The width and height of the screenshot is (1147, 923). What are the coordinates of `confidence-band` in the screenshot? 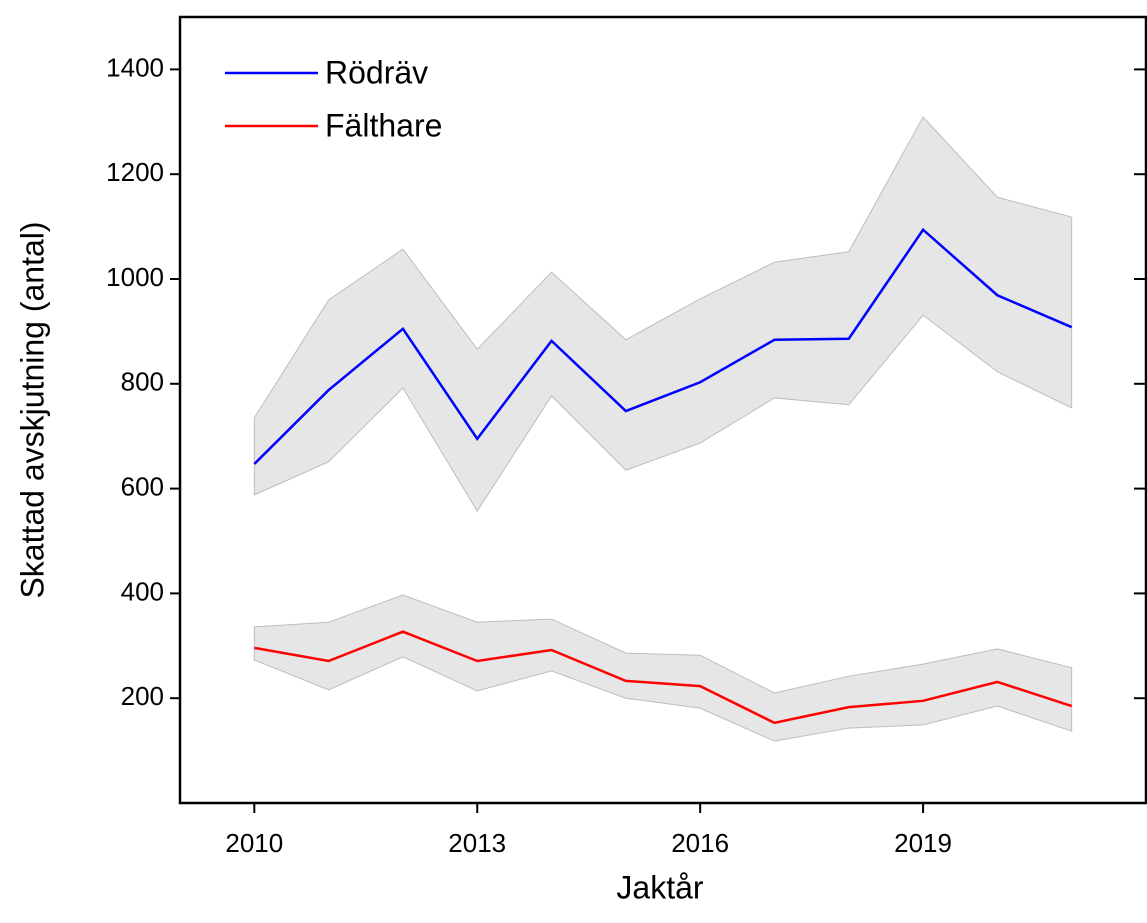 It's located at (663, 668).